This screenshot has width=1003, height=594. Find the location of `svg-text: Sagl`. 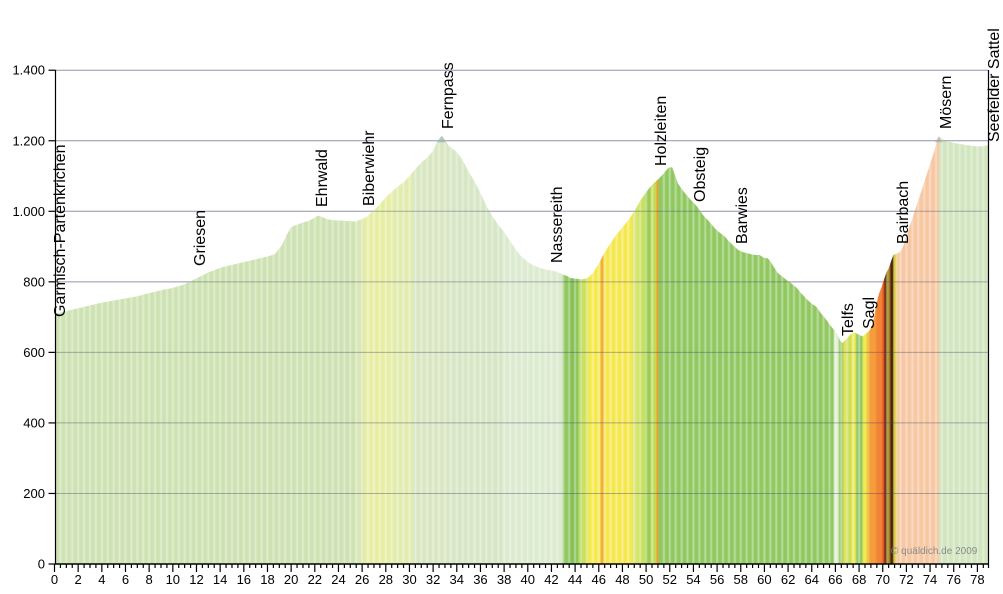

svg-text: Sagl is located at coordinates (869, 313).